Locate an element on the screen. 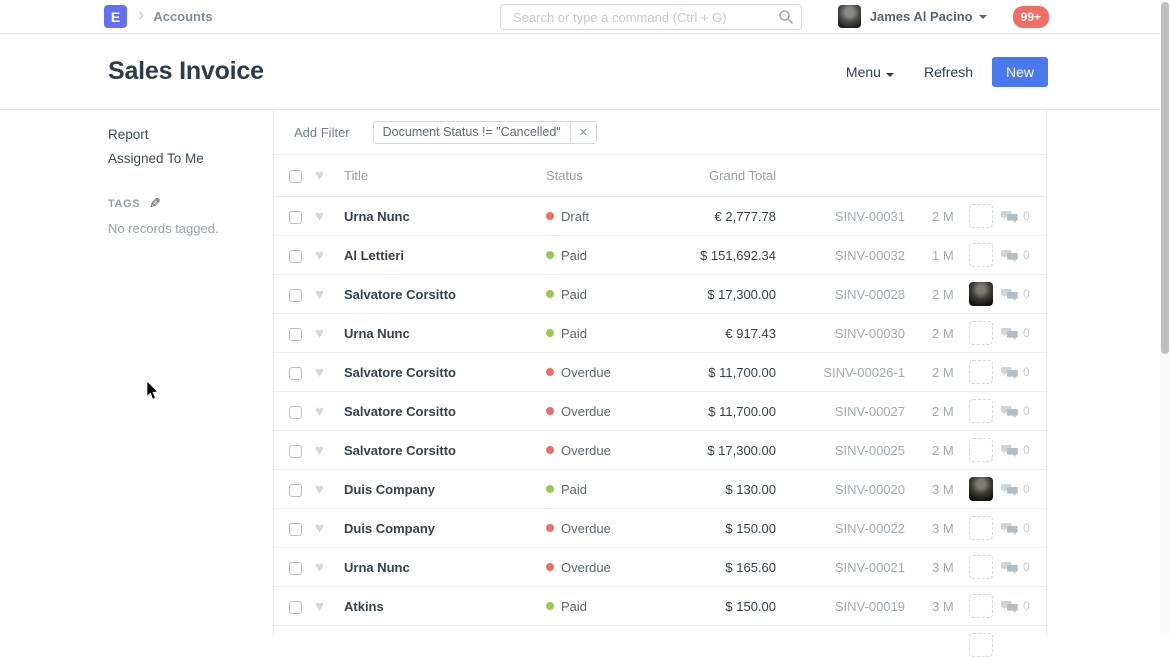 Image resolution: width=1170 pixels, height=657 pixels. column-header-grand-total: Grand Total is located at coordinates (742, 175).